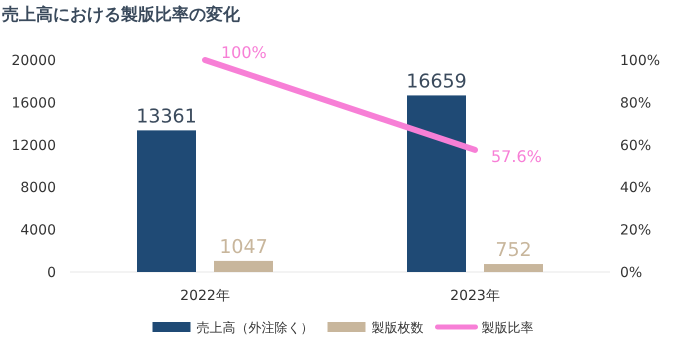  I want to click on data-label: 13361, so click(166, 116).